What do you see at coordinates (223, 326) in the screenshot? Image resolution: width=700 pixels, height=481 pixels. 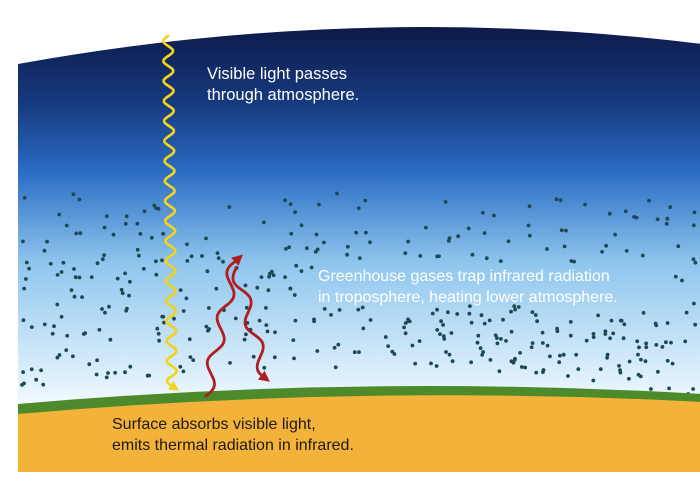 I see `infrared-ray-upward` at bounding box center [223, 326].